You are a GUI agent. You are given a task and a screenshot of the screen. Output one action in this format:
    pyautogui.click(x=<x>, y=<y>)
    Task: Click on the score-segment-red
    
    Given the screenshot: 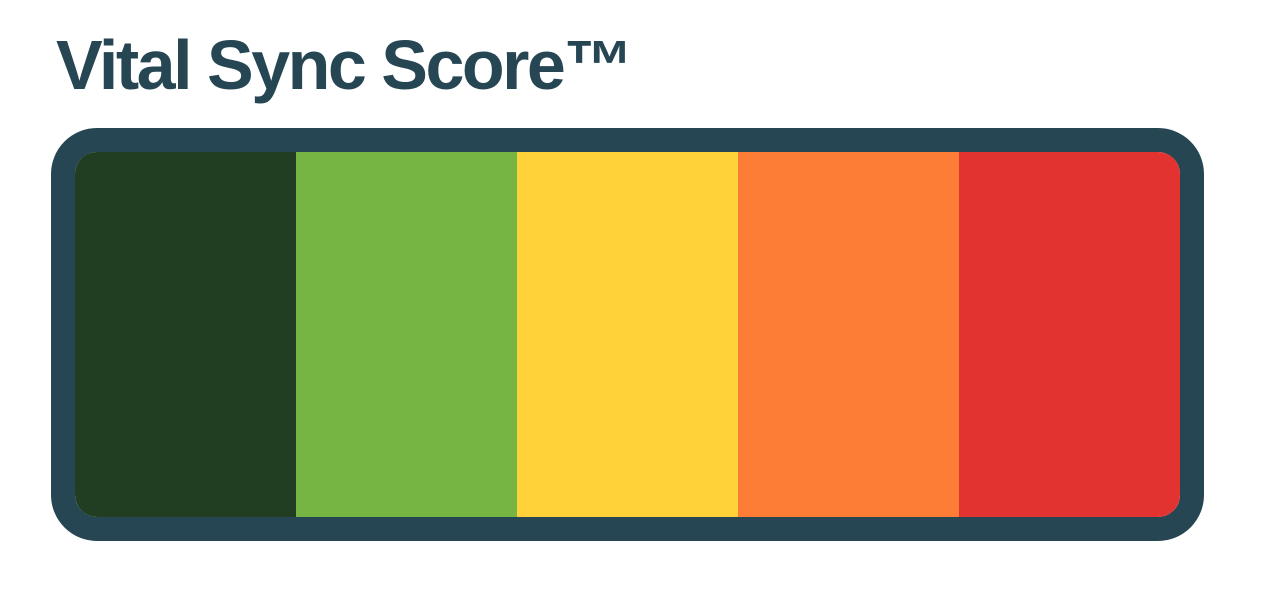 What is the action you would take?
    pyautogui.click(x=1069, y=334)
    